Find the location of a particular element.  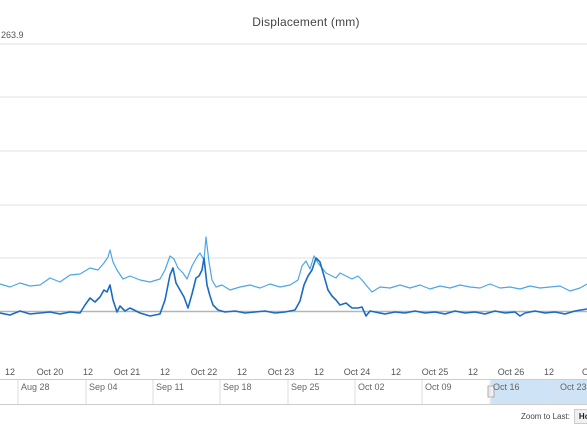

x-tick-label: Oct is located at coordinates (584, 372).